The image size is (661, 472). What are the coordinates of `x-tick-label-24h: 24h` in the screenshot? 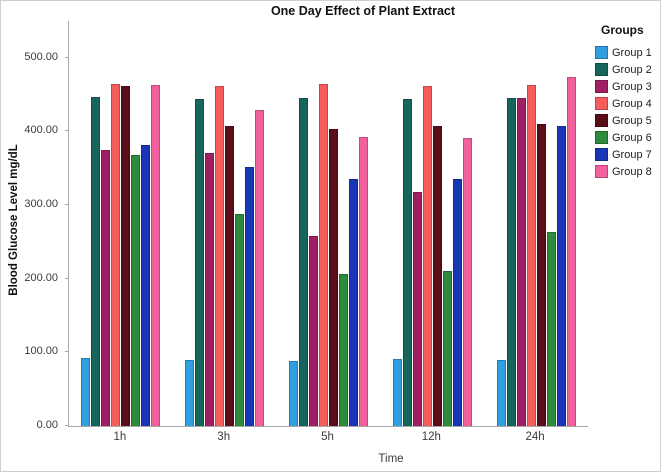 It's located at (535, 437).